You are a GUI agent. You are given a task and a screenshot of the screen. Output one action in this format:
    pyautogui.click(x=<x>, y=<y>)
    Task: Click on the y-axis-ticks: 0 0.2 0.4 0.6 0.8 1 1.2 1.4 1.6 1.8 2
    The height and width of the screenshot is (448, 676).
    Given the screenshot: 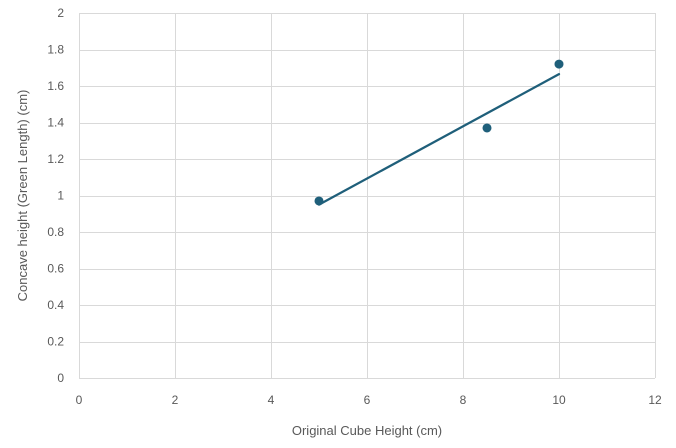 What is the action you would take?
    pyautogui.click(x=55, y=195)
    